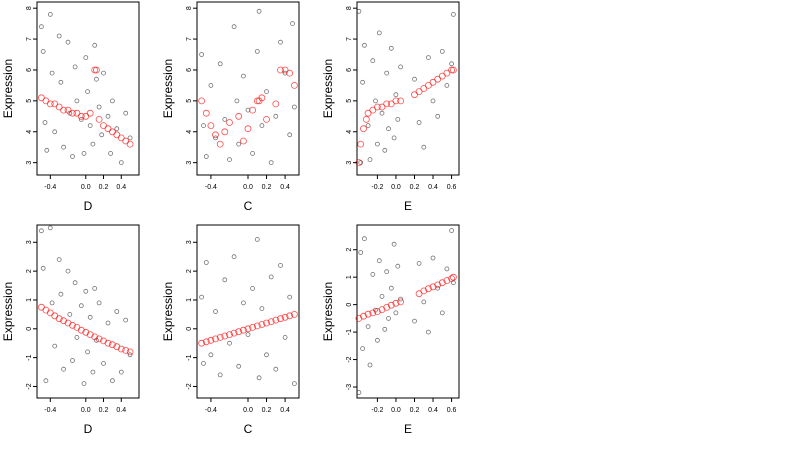  What do you see at coordinates (349, 387) in the screenshot?
I see `y-tick-label: -3` at bounding box center [349, 387].